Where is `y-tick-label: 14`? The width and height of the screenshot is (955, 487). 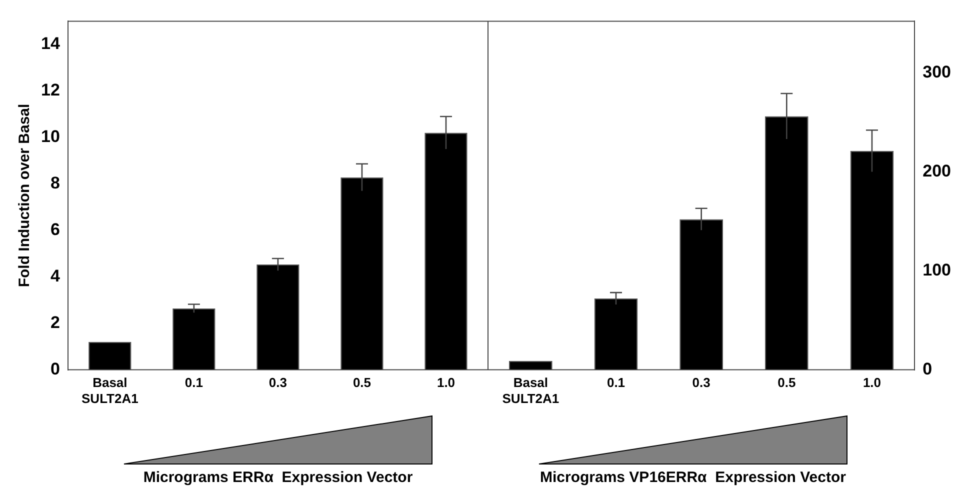
y-tick-label: 14 is located at coordinates (50, 44).